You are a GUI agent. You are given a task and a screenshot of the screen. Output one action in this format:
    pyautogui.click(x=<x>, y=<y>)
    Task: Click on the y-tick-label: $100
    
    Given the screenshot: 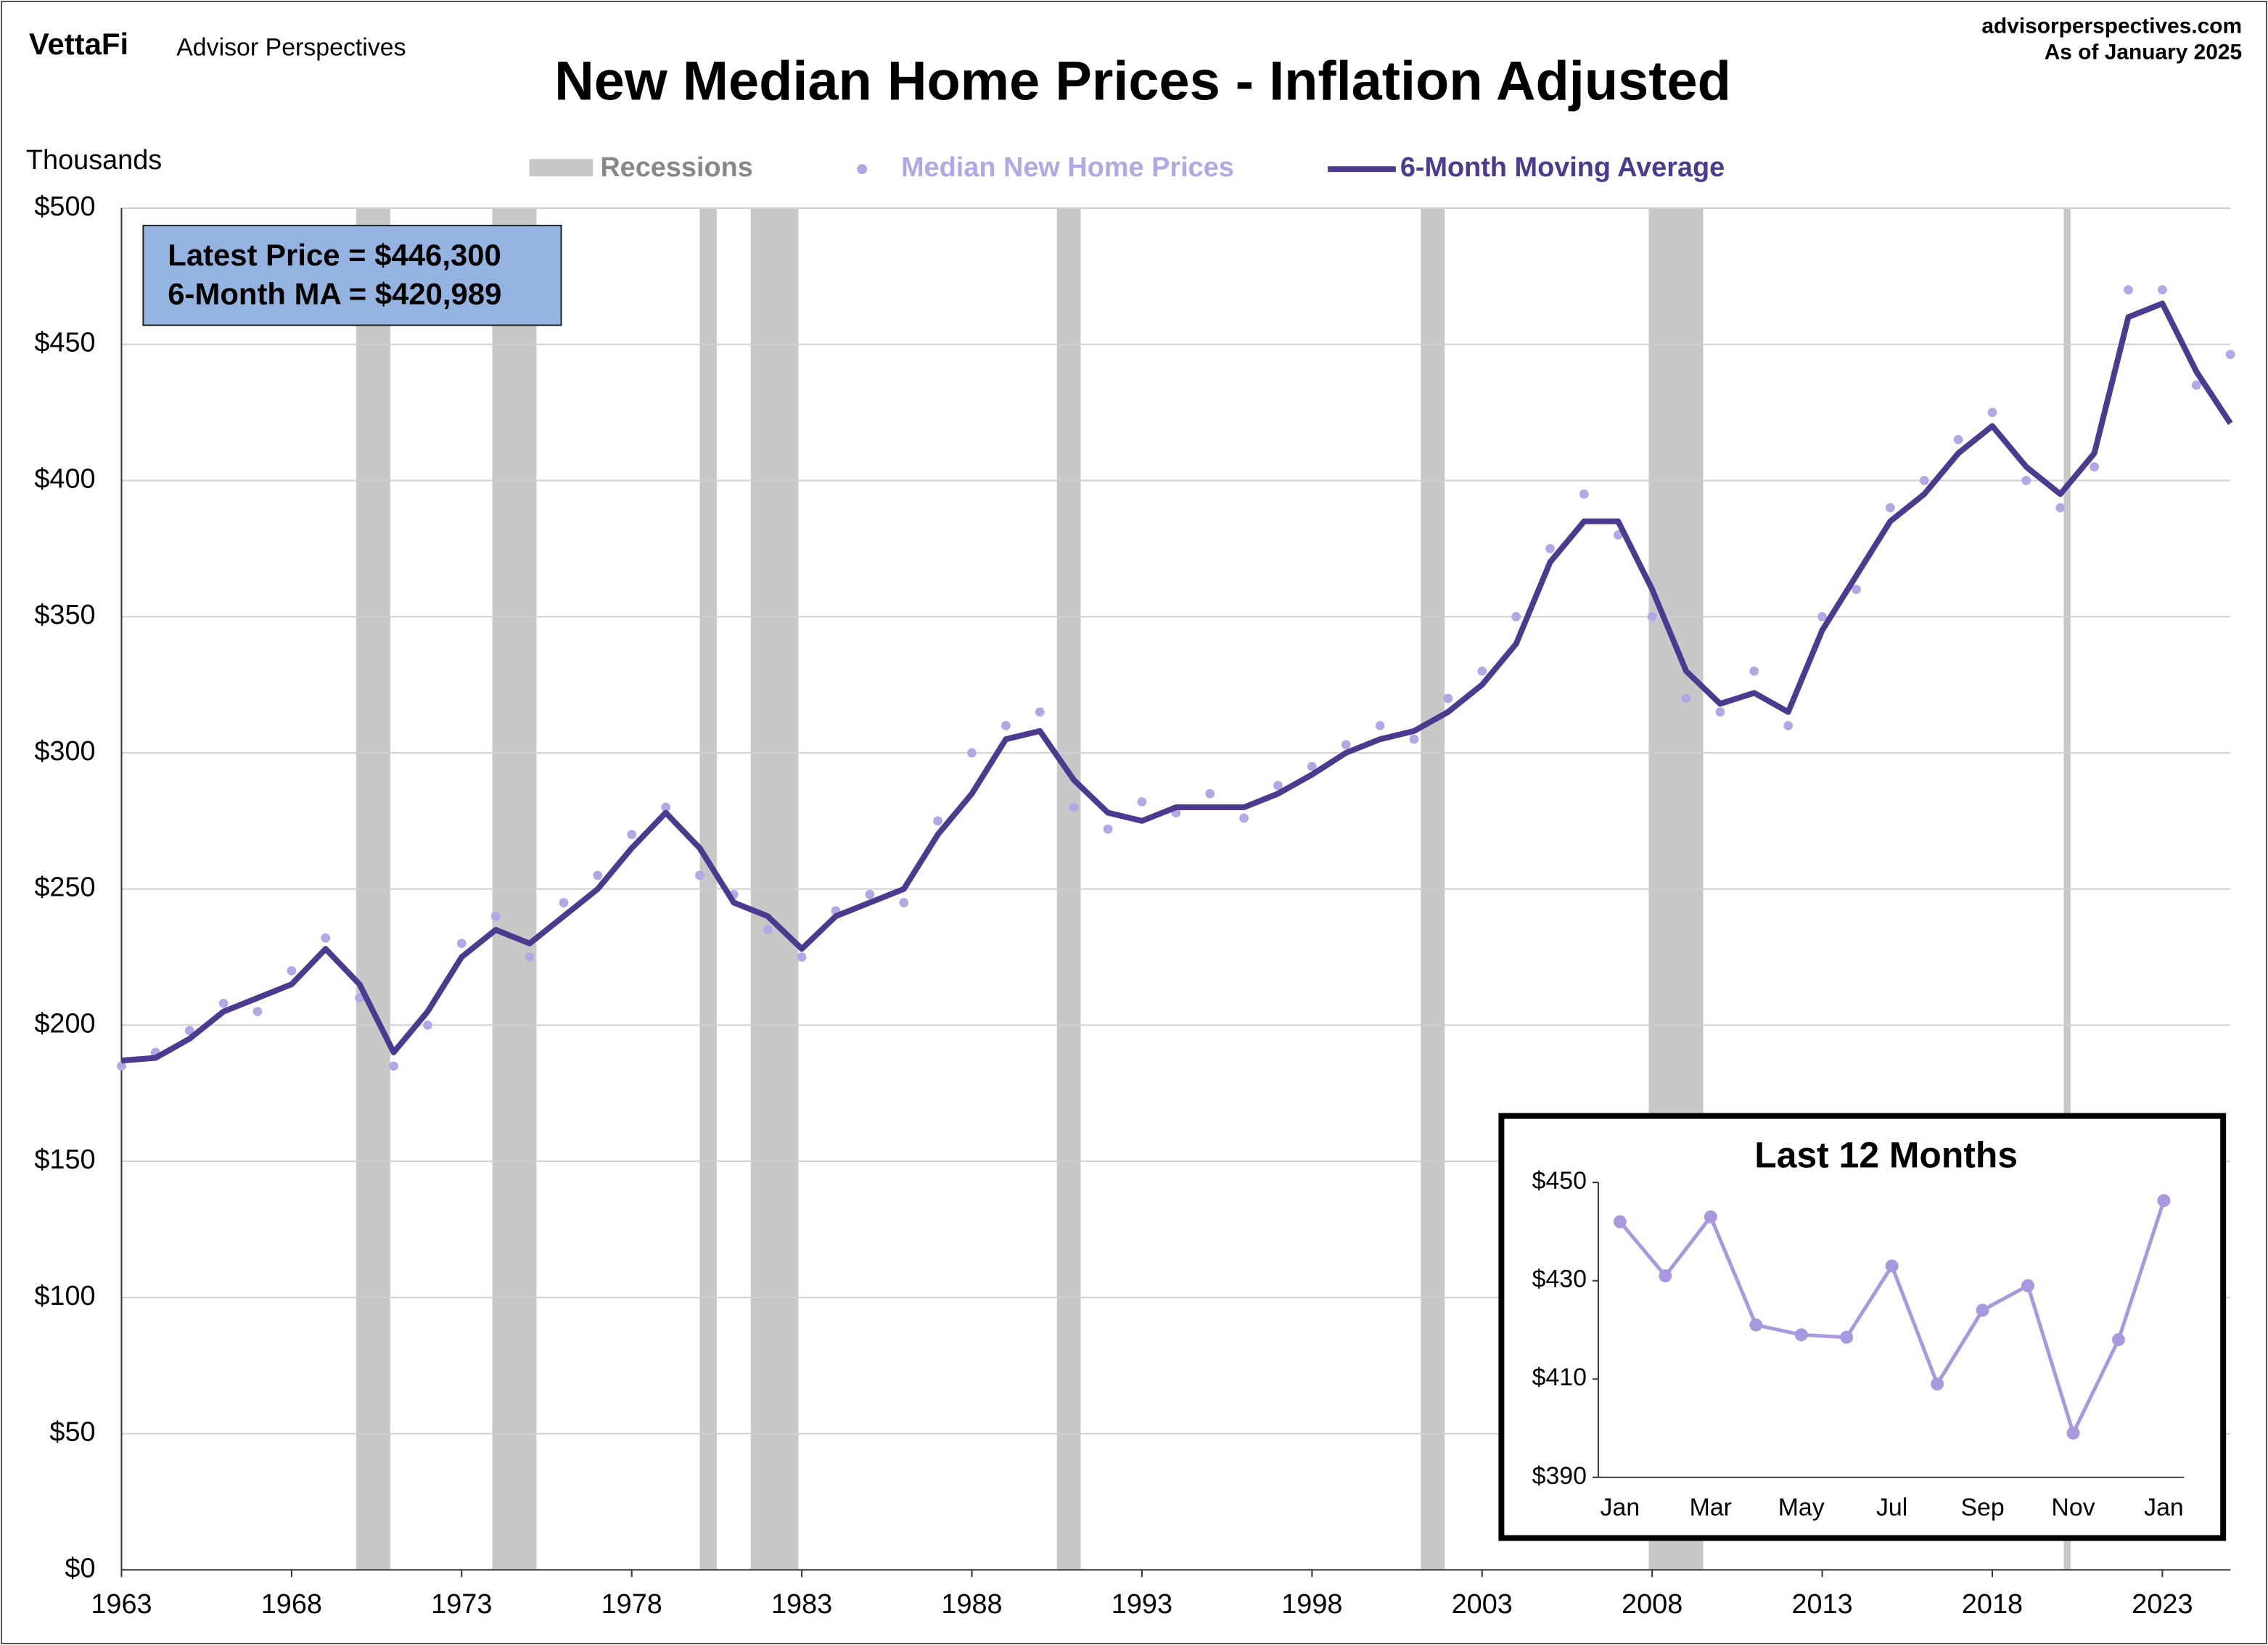 What is the action you would take?
    pyautogui.click(x=65, y=1296)
    